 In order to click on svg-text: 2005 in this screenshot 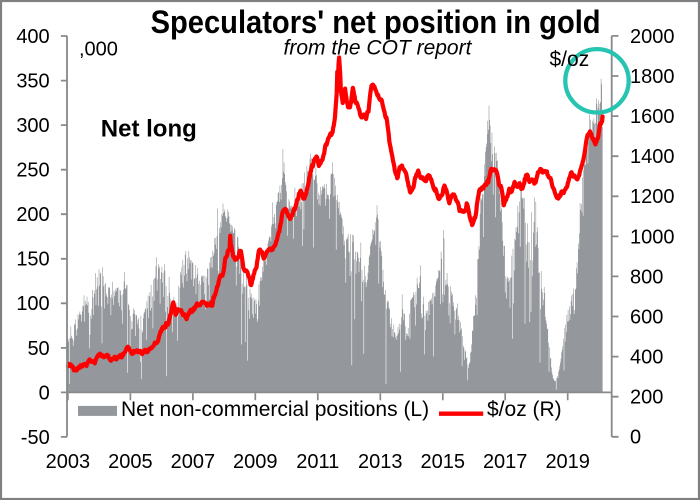, I will do `click(130, 462)`.